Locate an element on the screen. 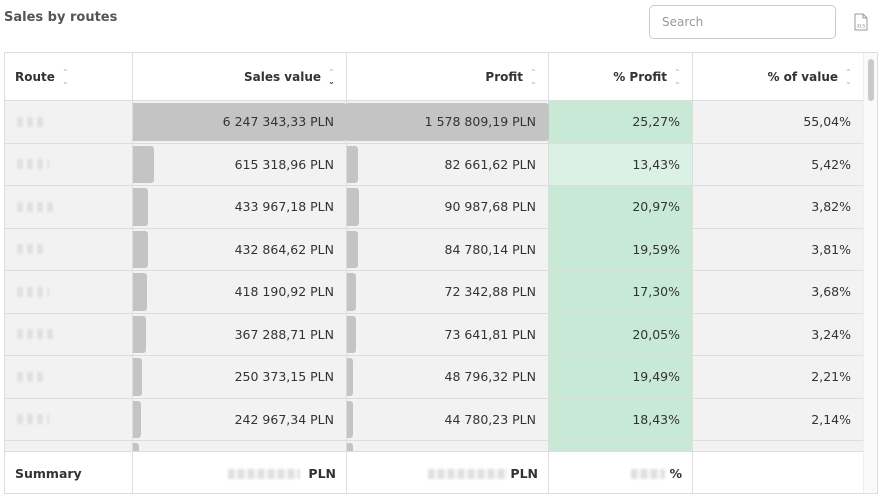 This screenshot has width=886, height=501. table-row: 242 967,34 PLN 44 780,23 PLN 18,43% 2,14% is located at coordinates (434, 419).